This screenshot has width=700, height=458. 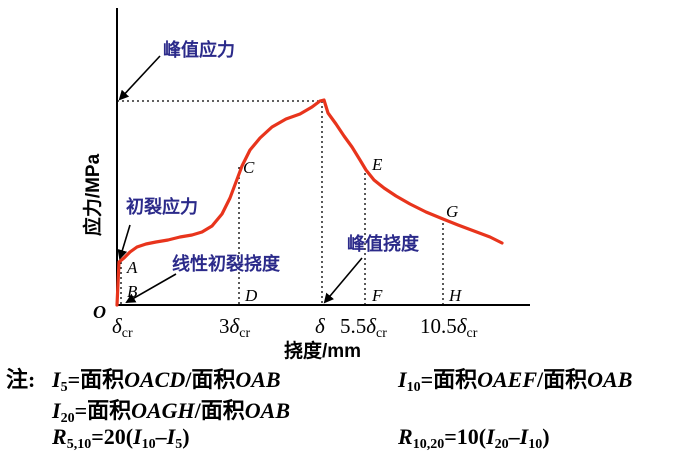 What do you see at coordinates (122, 327) in the screenshot?
I see `x-tick-delta-cr: δcr` at bounding box center [122, 327].